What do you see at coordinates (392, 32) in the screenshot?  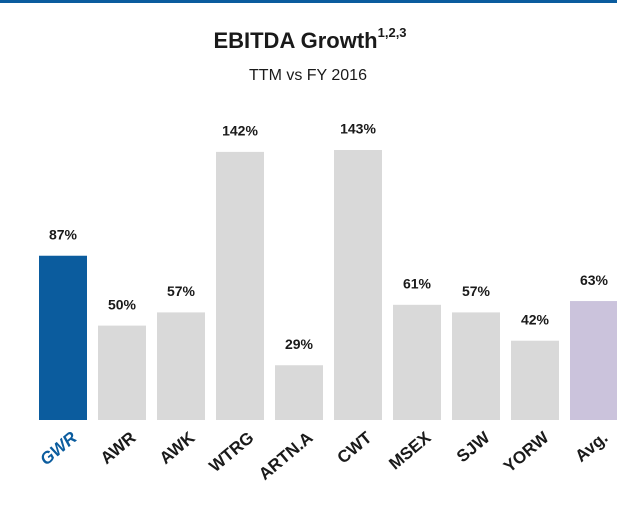 I see `title-note: 1,2,3` at bounding box center [392, 32].